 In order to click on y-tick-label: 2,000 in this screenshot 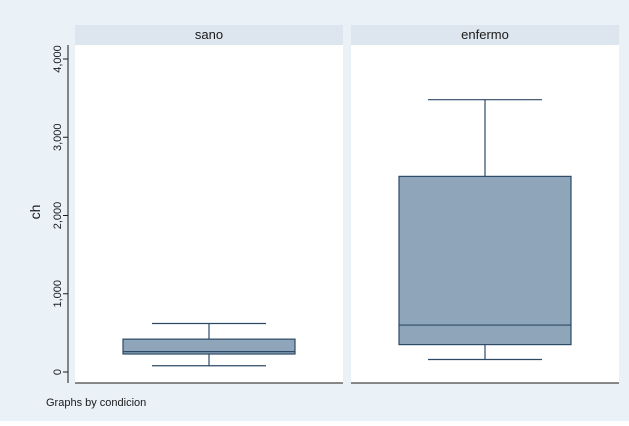, I will do `click(58, 216)`.